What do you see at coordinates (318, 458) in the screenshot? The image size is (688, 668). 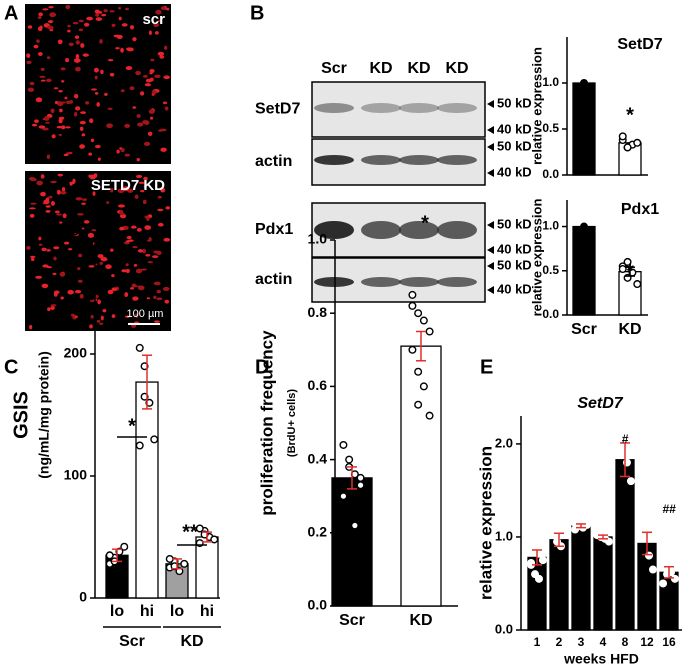 I see `y-tick-label: 0.4` at bounding box center [318, 458].